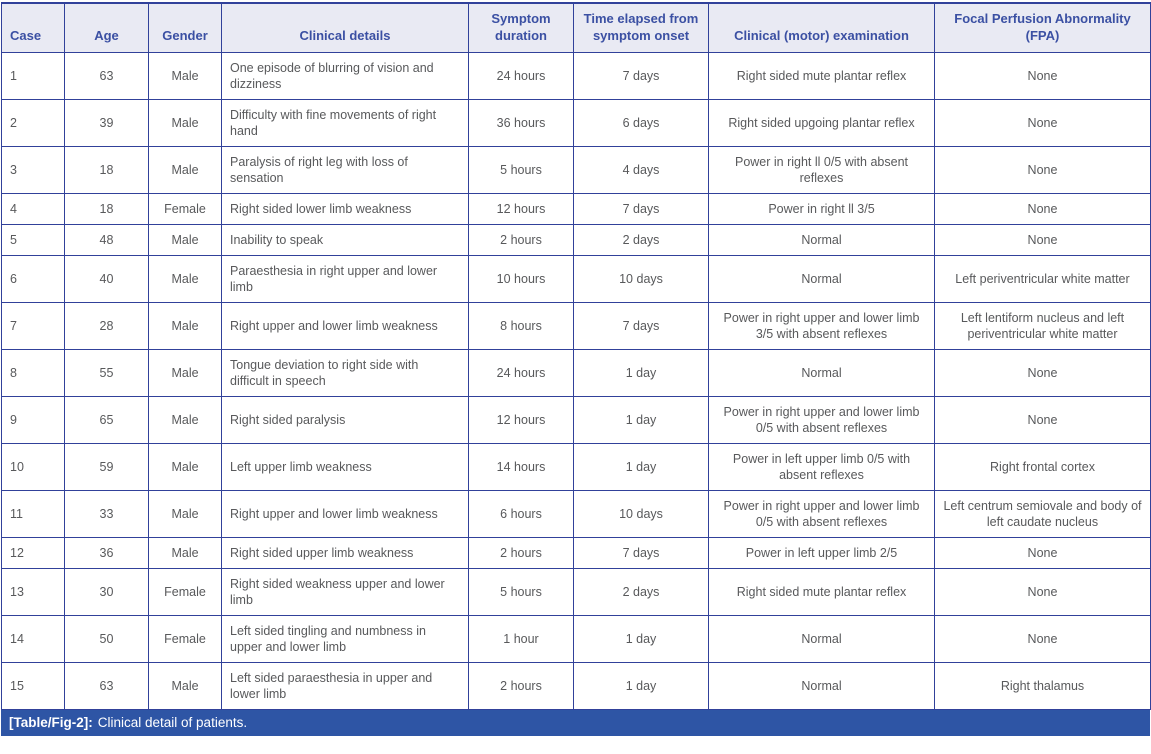  I want to click on cell-fpa: Right frontal cortex, so click(1042, 467).